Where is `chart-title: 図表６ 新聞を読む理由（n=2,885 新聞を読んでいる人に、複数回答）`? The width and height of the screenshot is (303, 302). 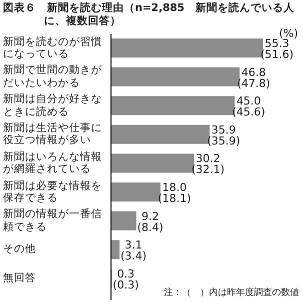
chart-title: 図表６ 新聞を読む理由（n=2,885 新聞を読んでいる人に、複数回答） is located at coordinates (149, 15).